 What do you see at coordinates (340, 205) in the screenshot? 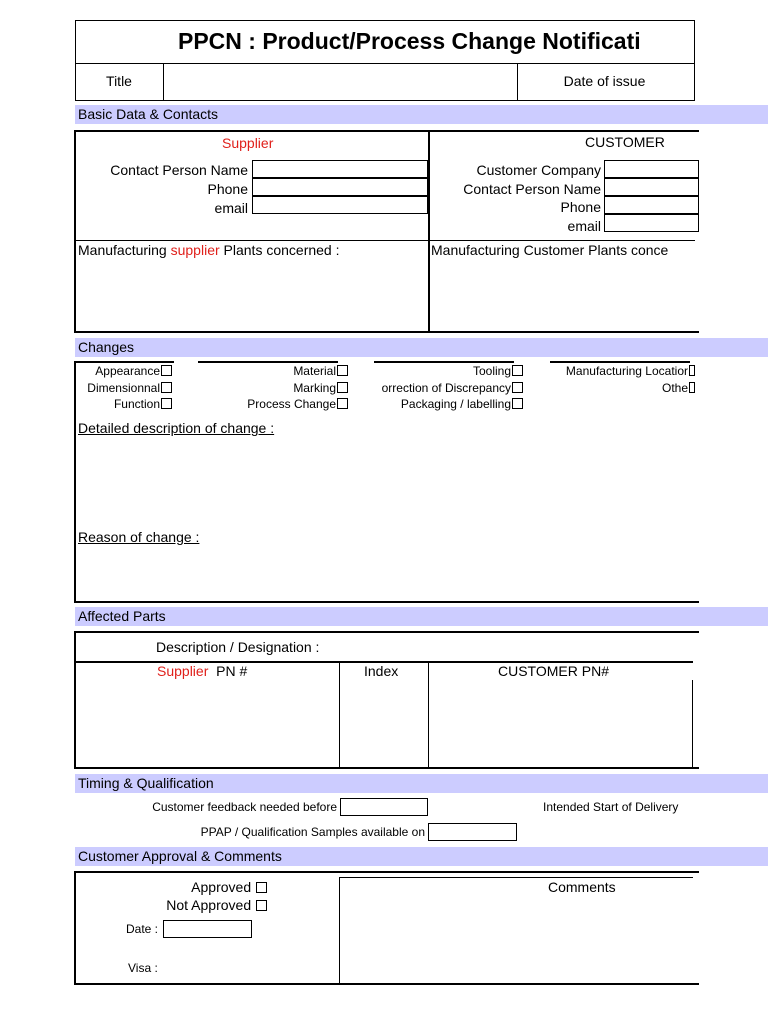
I see `supplier-email-input` at bounding box center [340, 205].